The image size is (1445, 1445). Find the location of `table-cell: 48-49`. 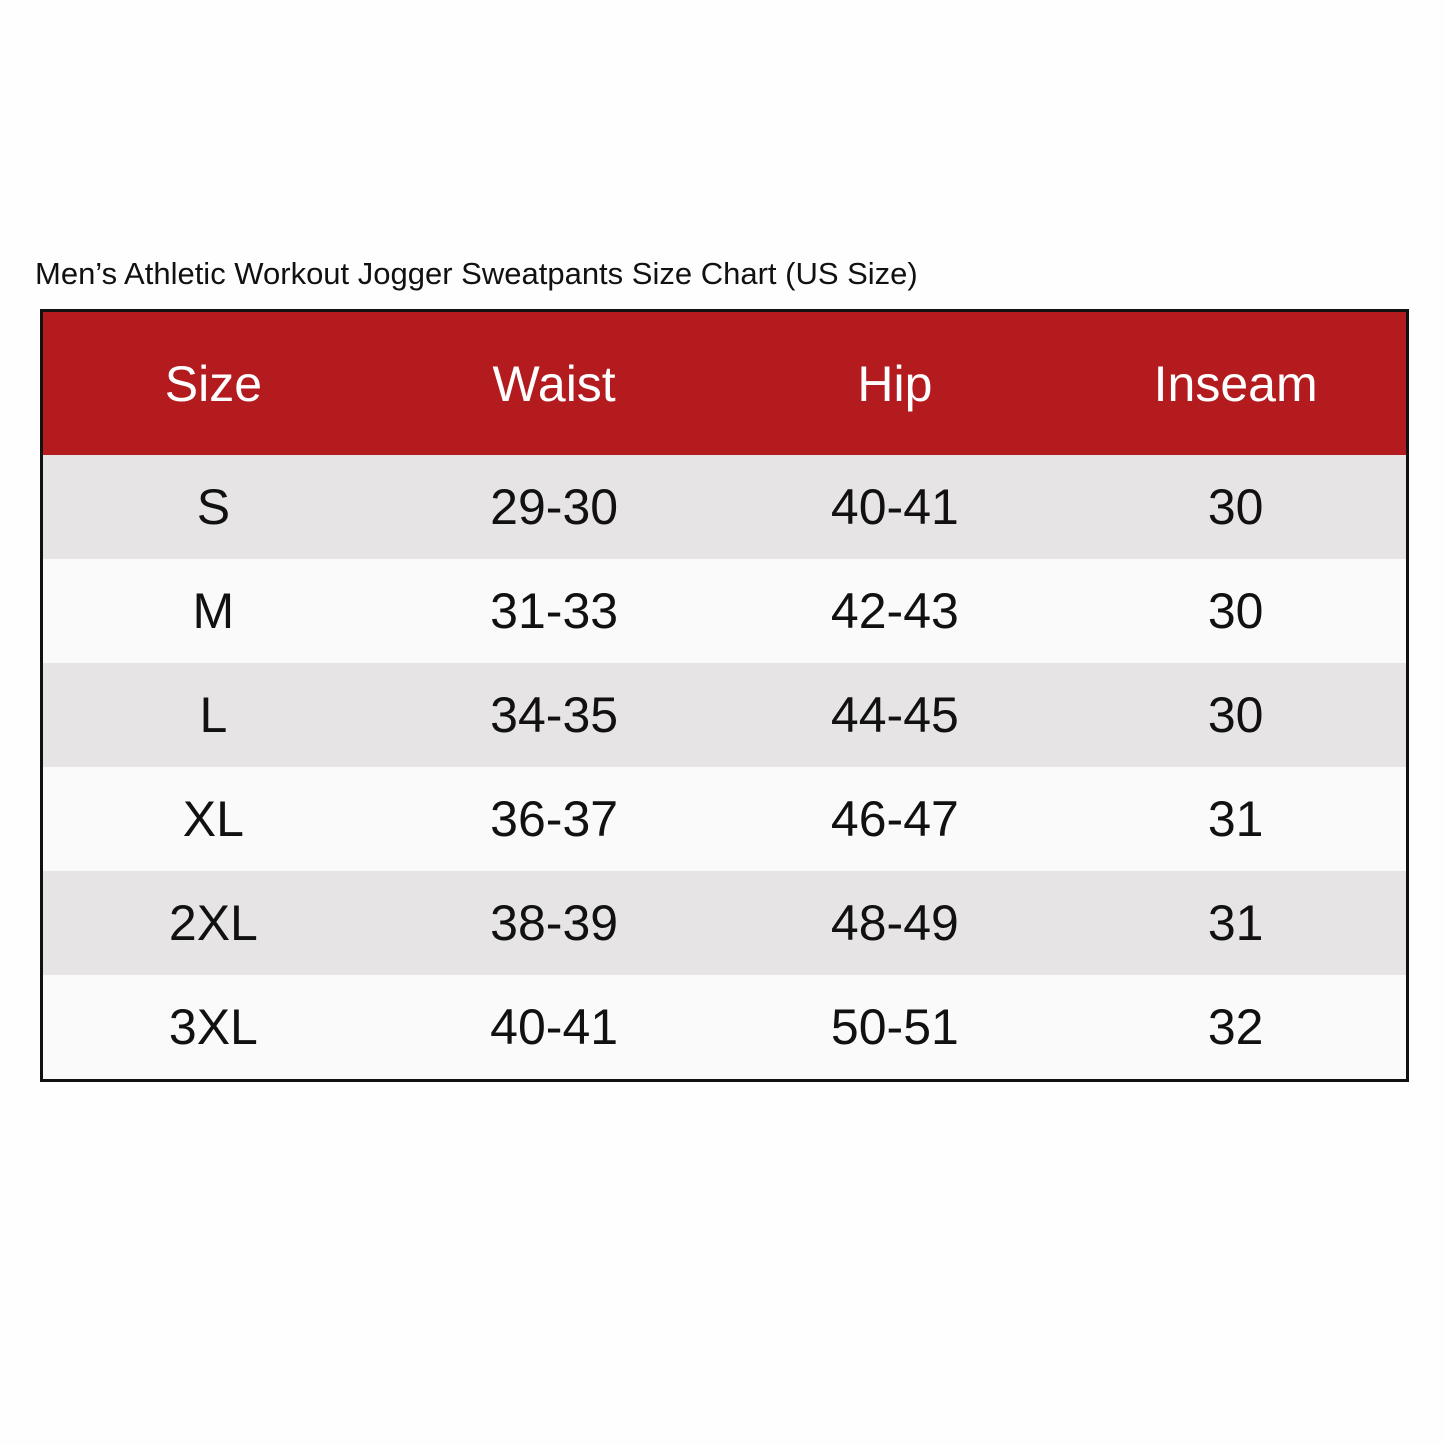

table-cell: 48-49 is located at coordinates (894, 923).